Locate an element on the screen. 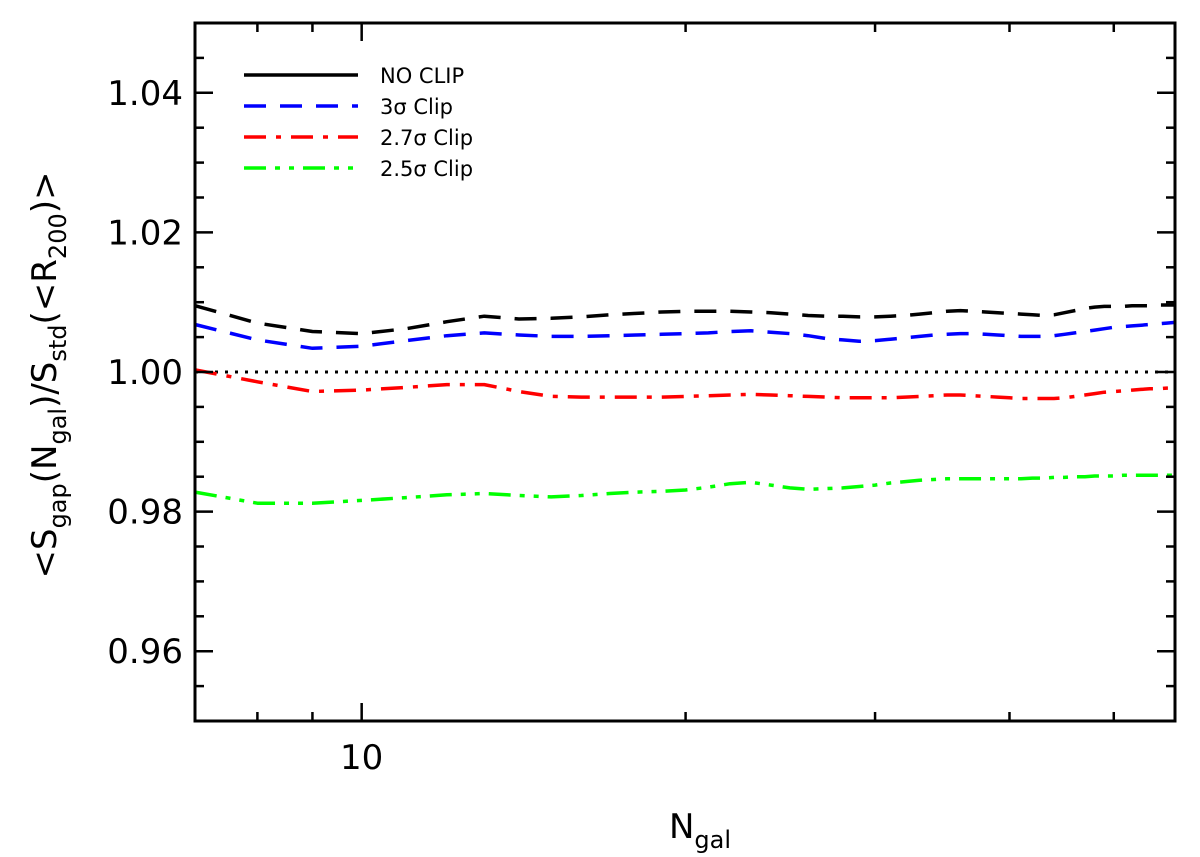 Image resolution: width=1200 pixels, height=857 pixels. y-axis-label-part: )/S is located at coordinates (45, 385).